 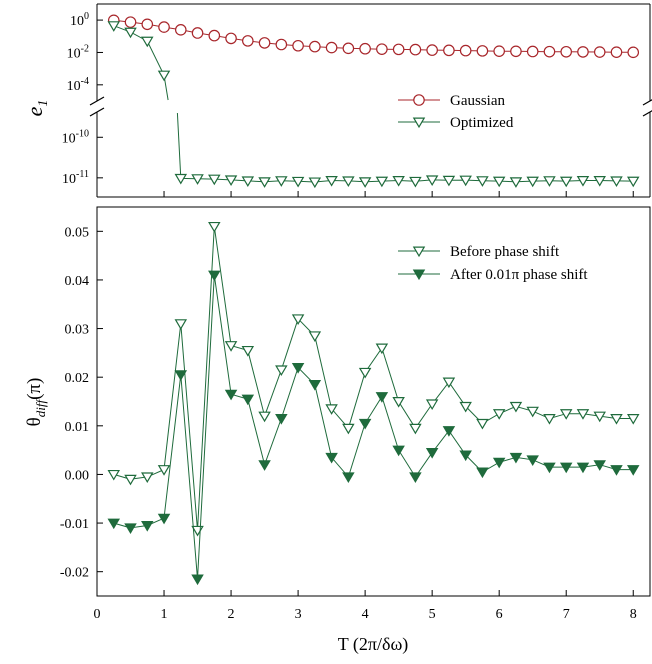 What do you see at coordinates (77, 281) in the screenshot?
I see `bottom-y-tick-label: 0.04` at bounding box center [77, 281].